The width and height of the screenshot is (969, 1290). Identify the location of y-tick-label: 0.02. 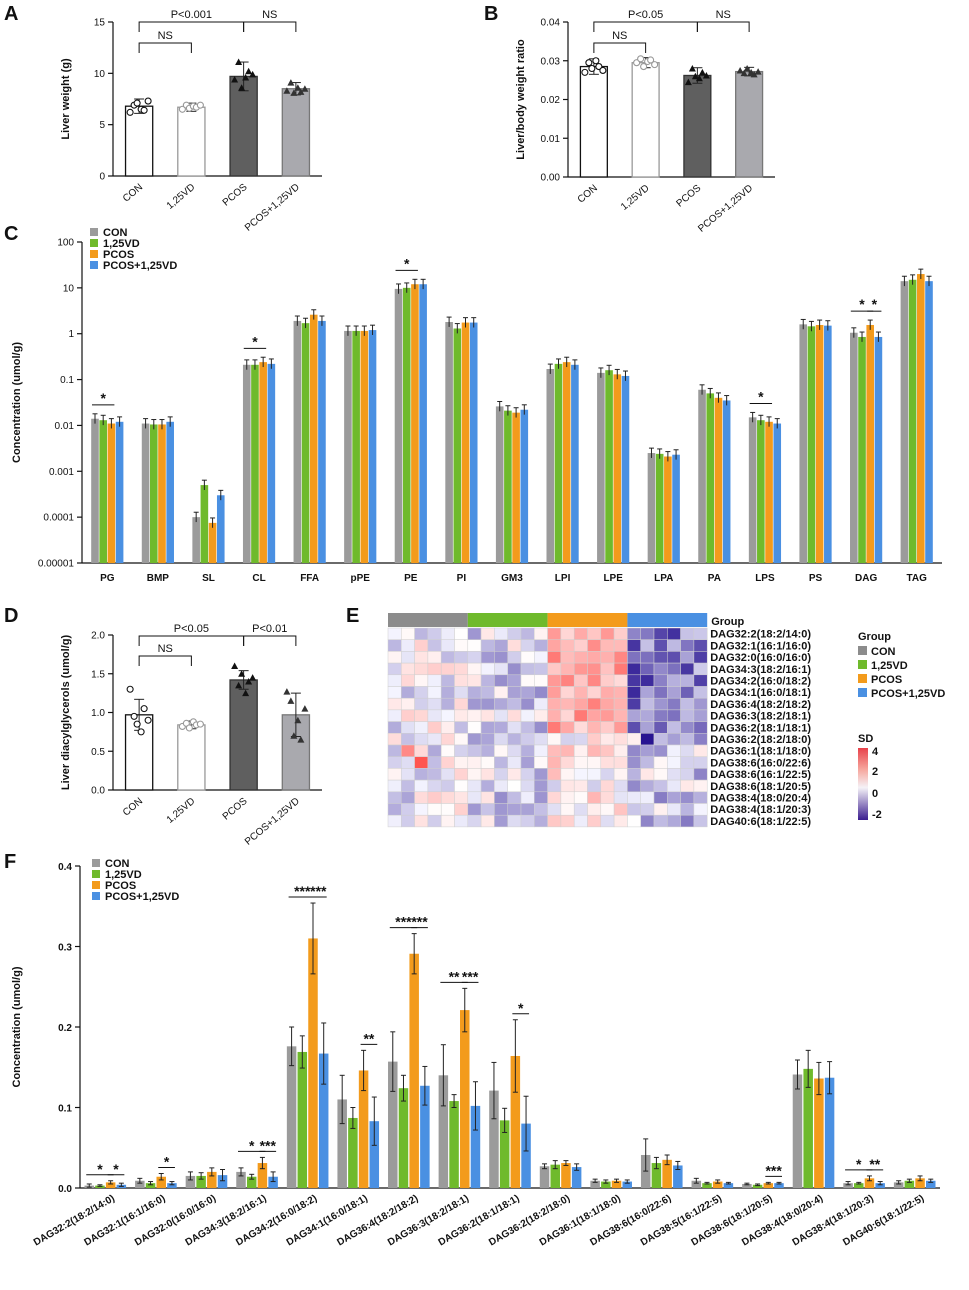
(551, 100).